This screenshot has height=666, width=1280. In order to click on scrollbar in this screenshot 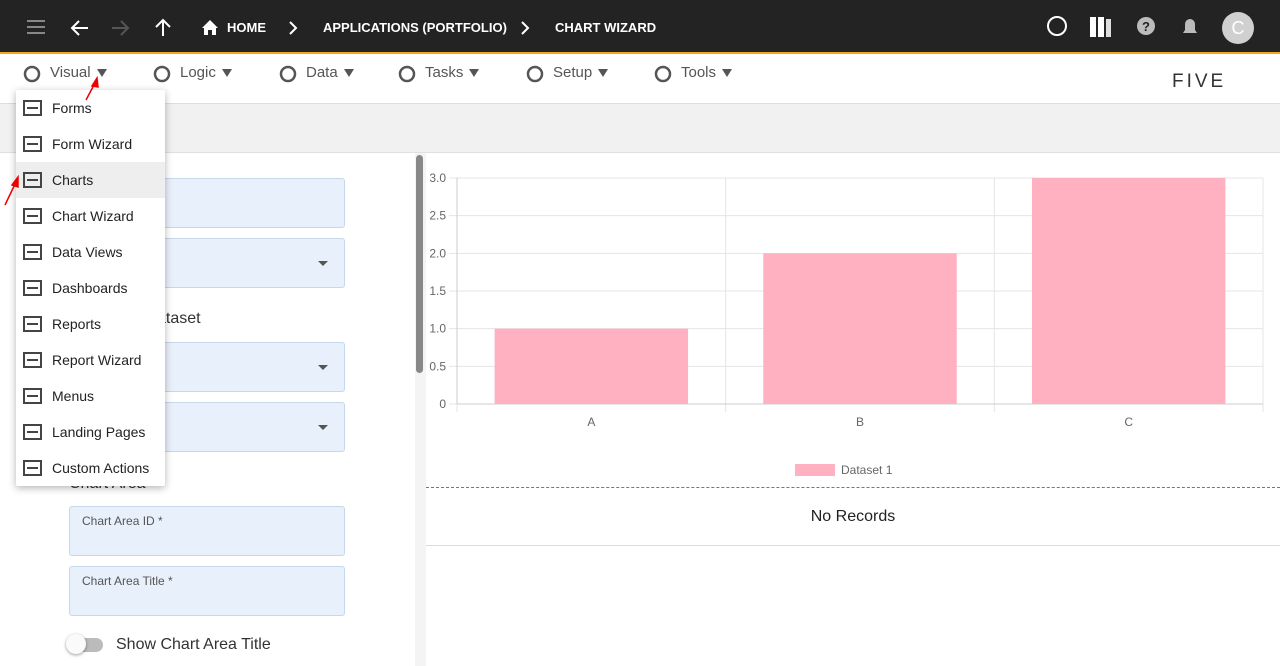, I will do `click(420, 409)`.